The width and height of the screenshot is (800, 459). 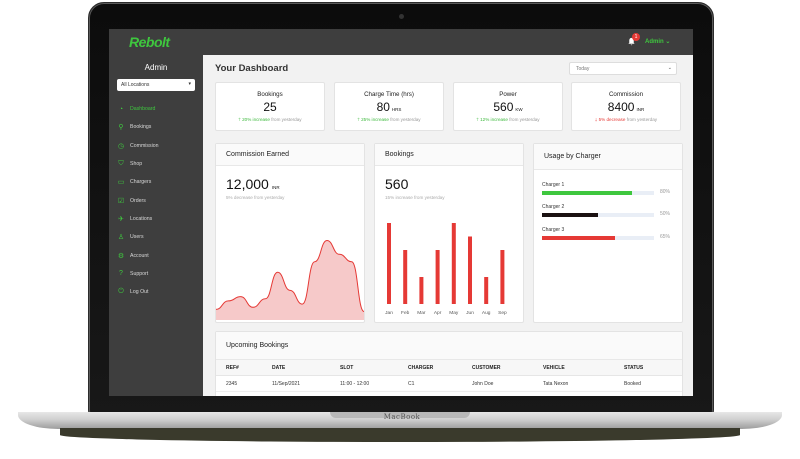 What do you see at coordinates (156, 274) in the screenshot?
I see `sidebar-item-support: ? Support` at bounding box center [156, 274].